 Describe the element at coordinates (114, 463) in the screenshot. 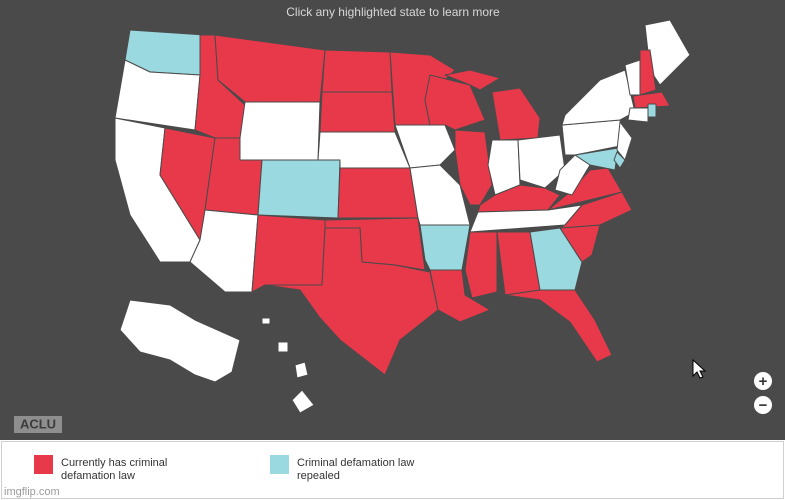

I see `legend-label: Currently has criminal` at that location.